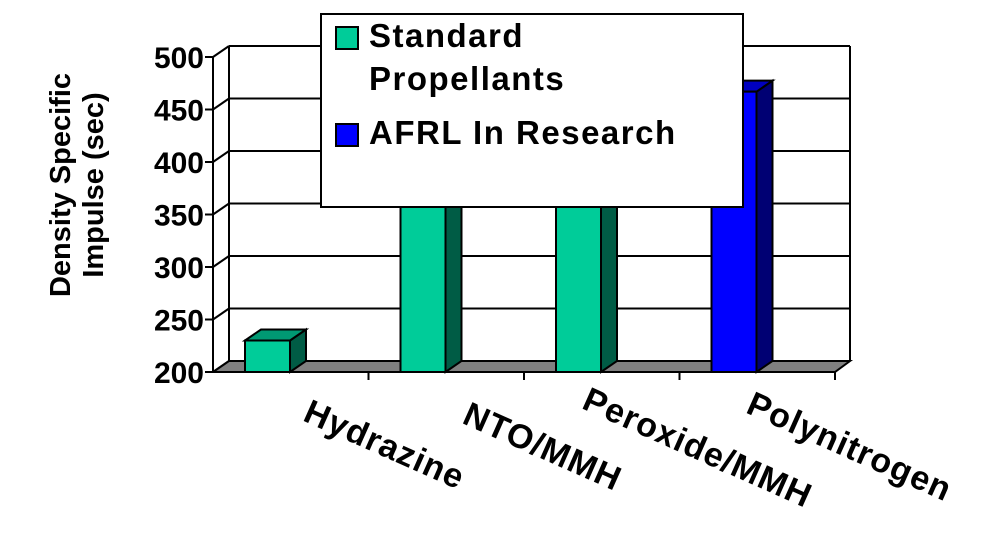 This screenshot has width=988, height=557. What do you see at coordinates (467, 78) in the screenshot?
I see `legend-label-0-1: Propellants` at bounding box center [467, 78].